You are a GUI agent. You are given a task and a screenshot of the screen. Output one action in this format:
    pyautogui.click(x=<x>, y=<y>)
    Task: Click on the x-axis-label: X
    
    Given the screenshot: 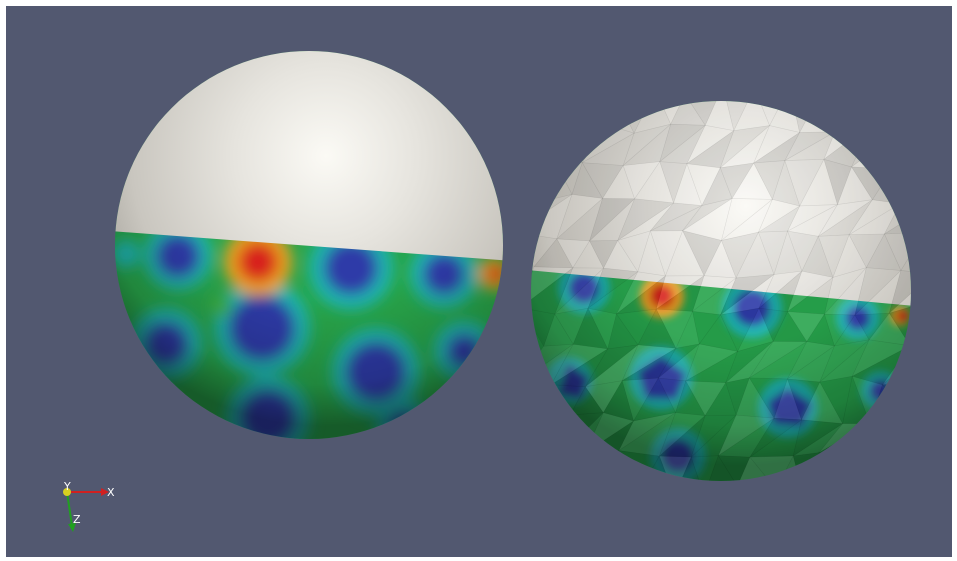 What is the action you would take?
    pyautogui.click(x=111, y=492)
    